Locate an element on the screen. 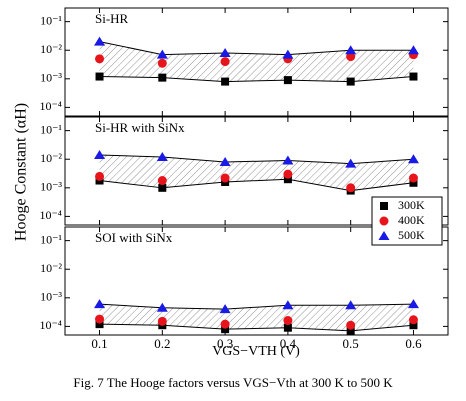 The image size is (466, 401). x-axis-label: VGS−VTH (V) is located at coordinates (256, 351).